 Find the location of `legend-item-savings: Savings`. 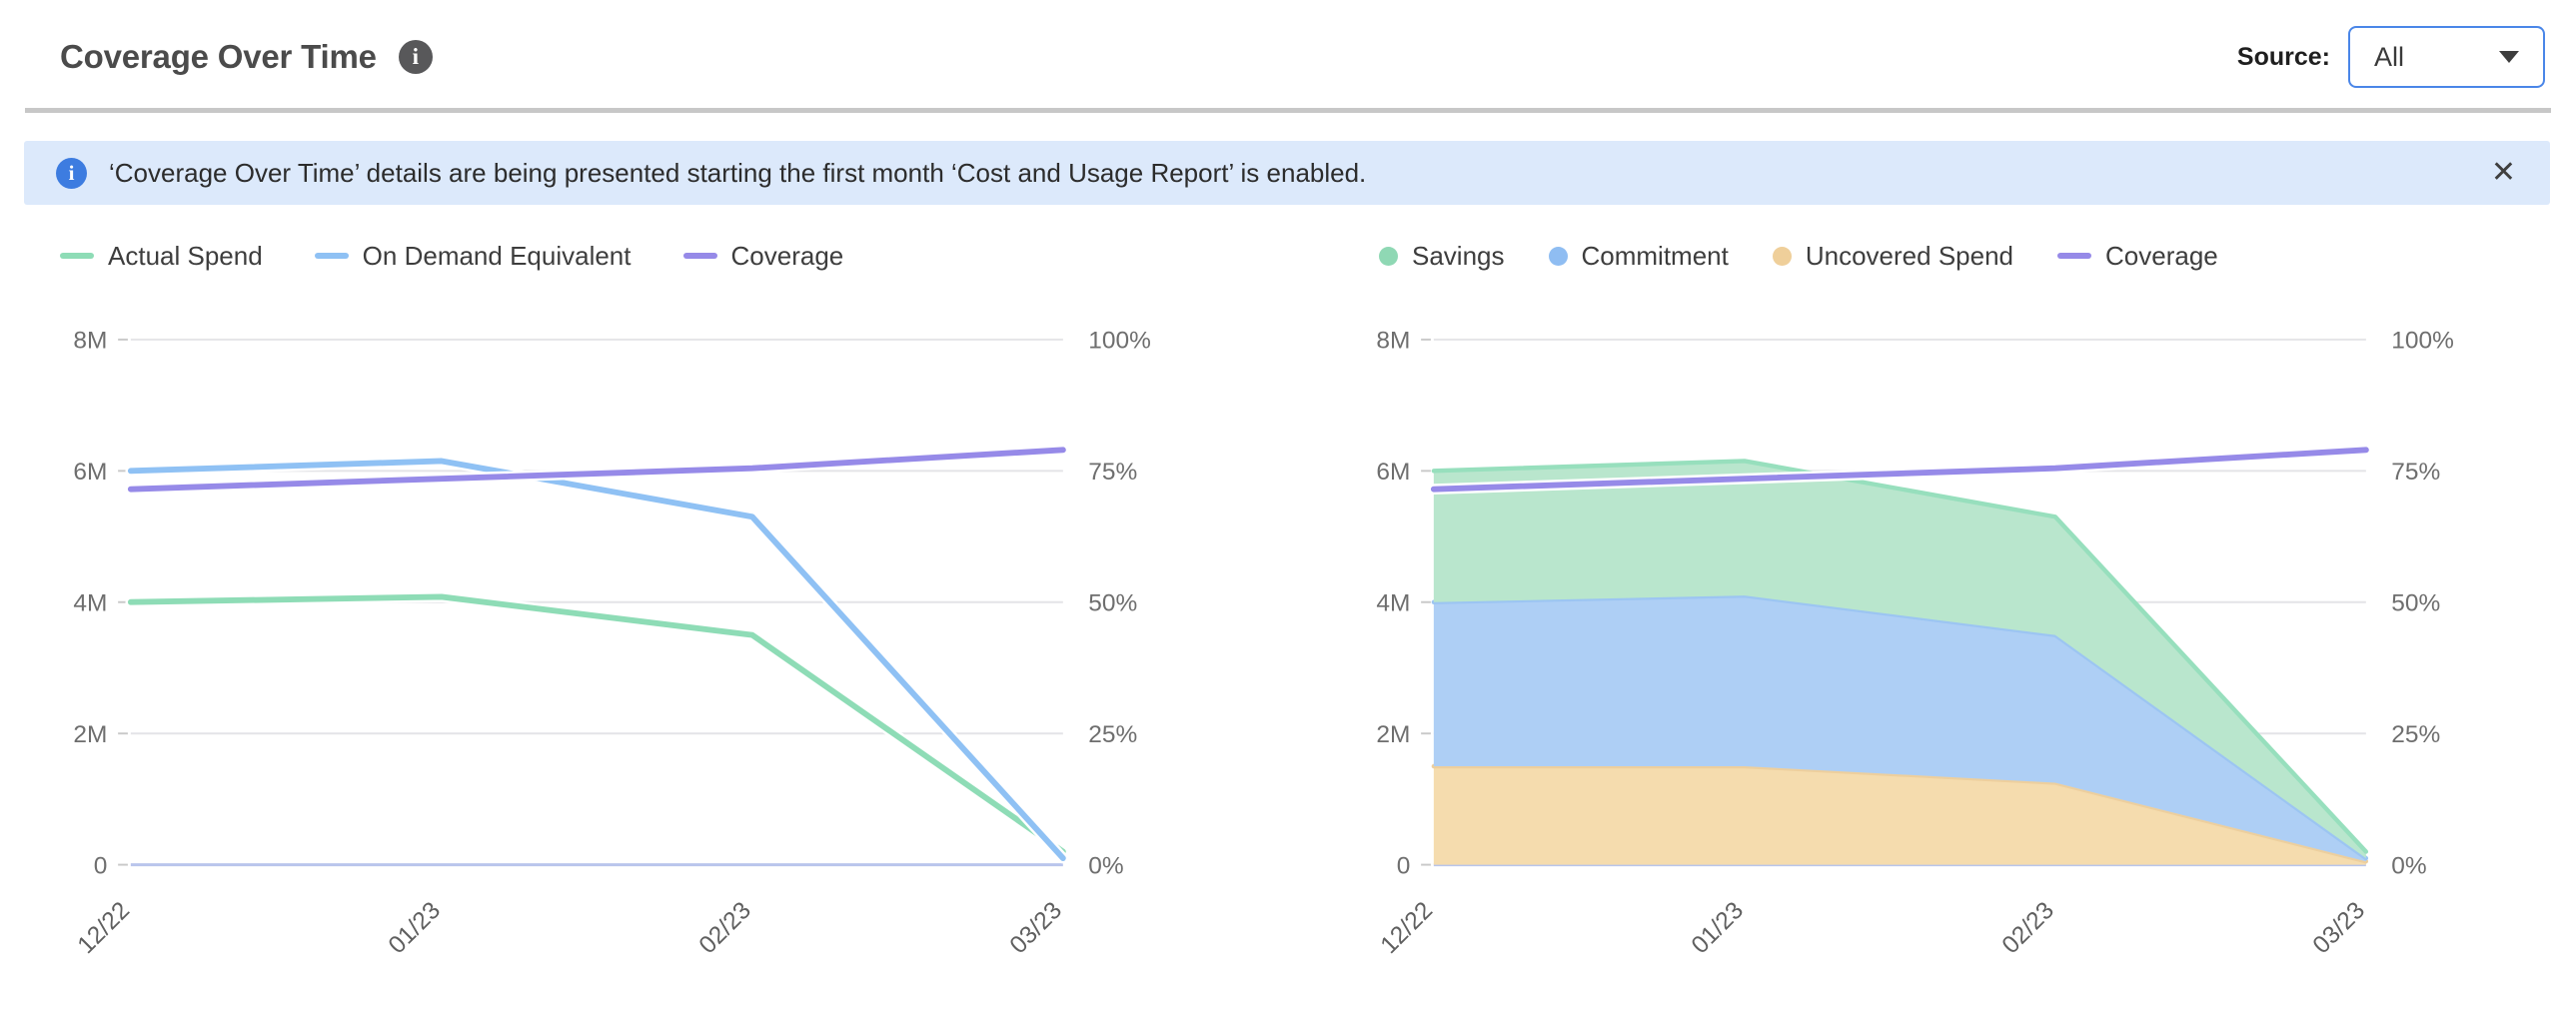

legend-item-savings: Savings is located at coordinates (1442, 257).